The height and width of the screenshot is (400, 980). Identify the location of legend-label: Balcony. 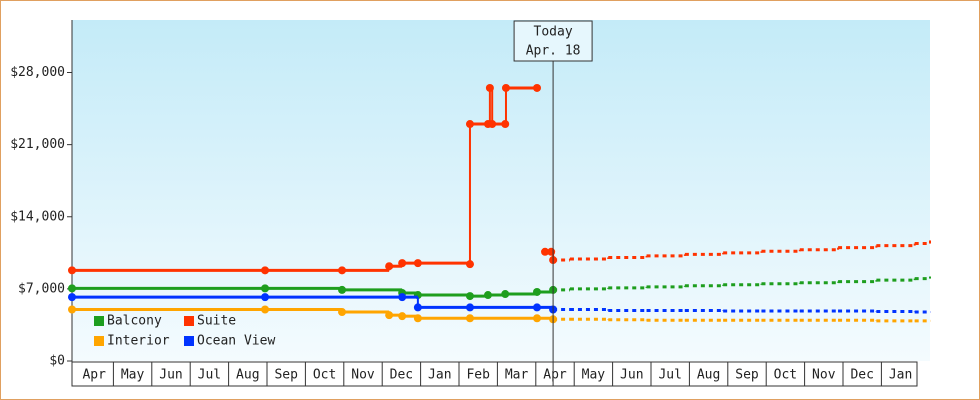
(134, 321).